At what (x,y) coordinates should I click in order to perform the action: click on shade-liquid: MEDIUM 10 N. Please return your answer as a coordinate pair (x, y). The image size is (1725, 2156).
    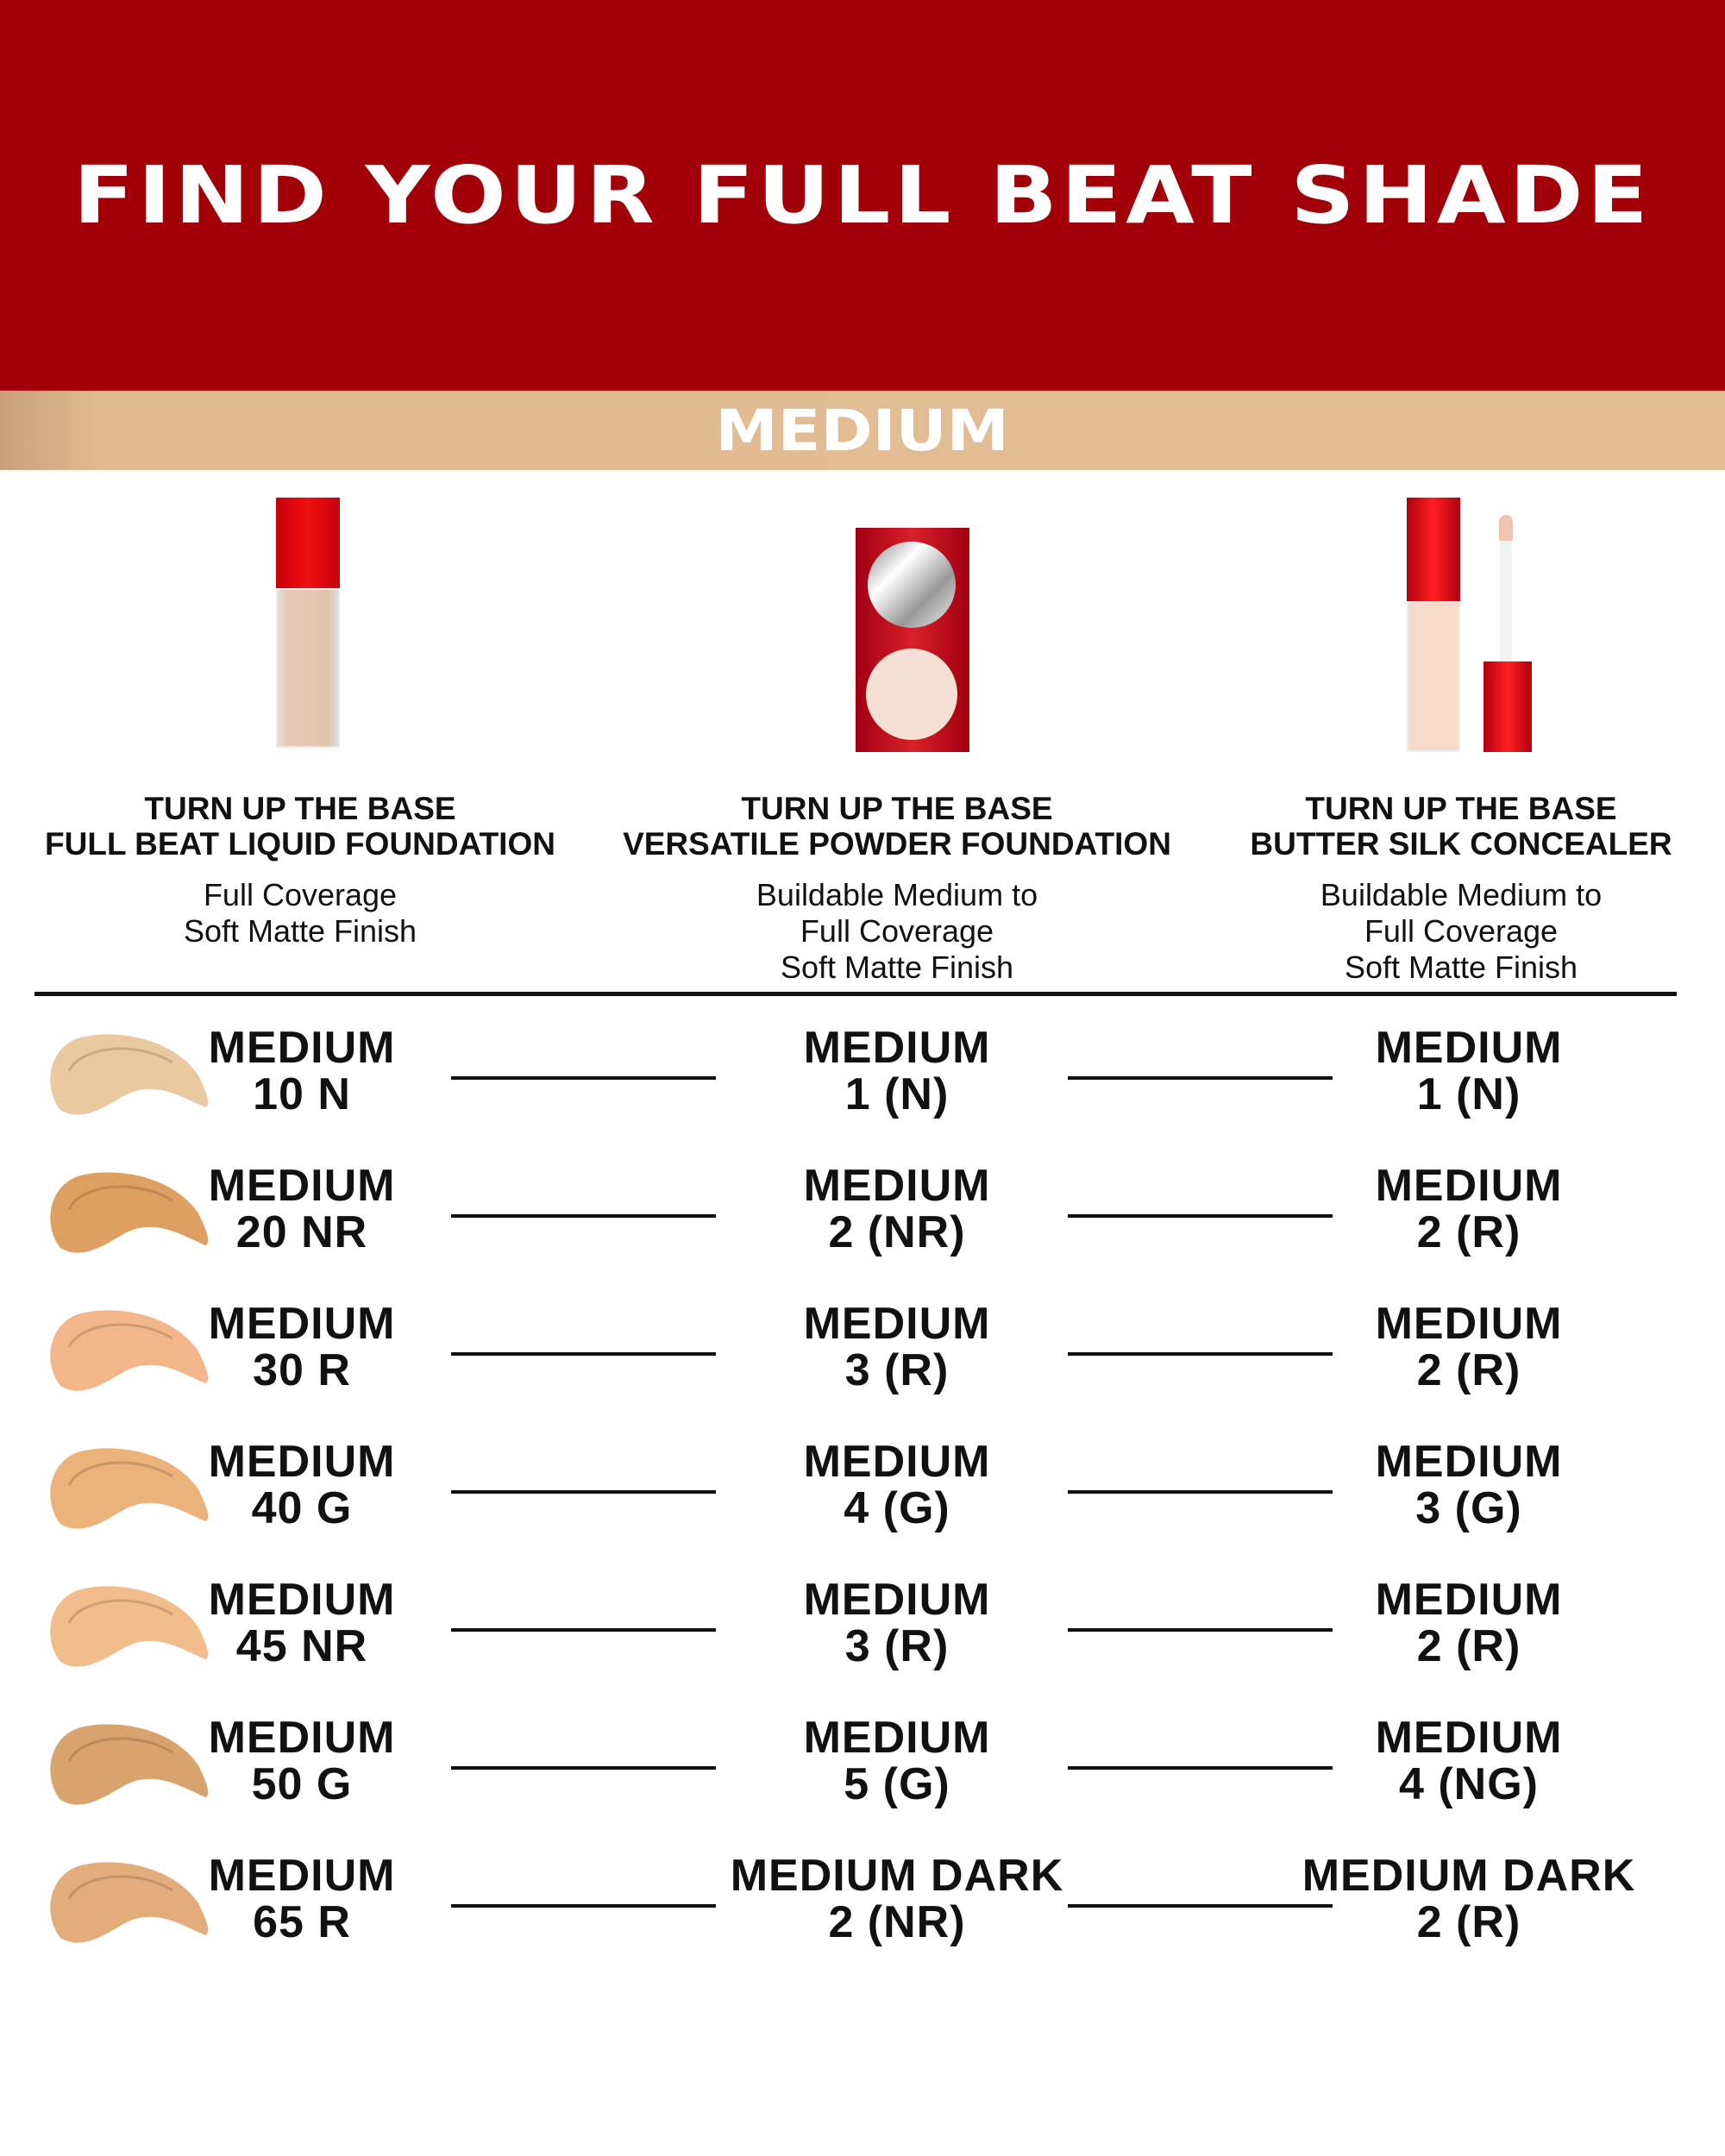
    Looking at the image, I should click on (302, 1071).